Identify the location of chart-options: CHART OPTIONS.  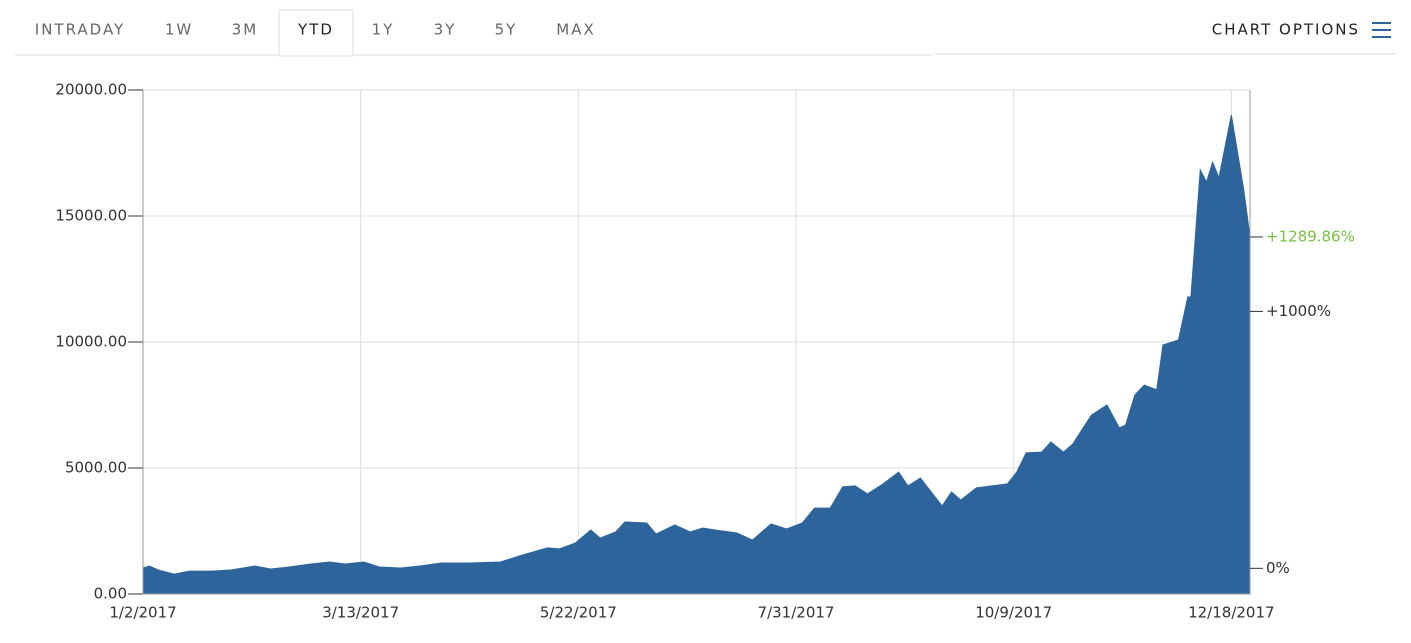
(1286, 30).